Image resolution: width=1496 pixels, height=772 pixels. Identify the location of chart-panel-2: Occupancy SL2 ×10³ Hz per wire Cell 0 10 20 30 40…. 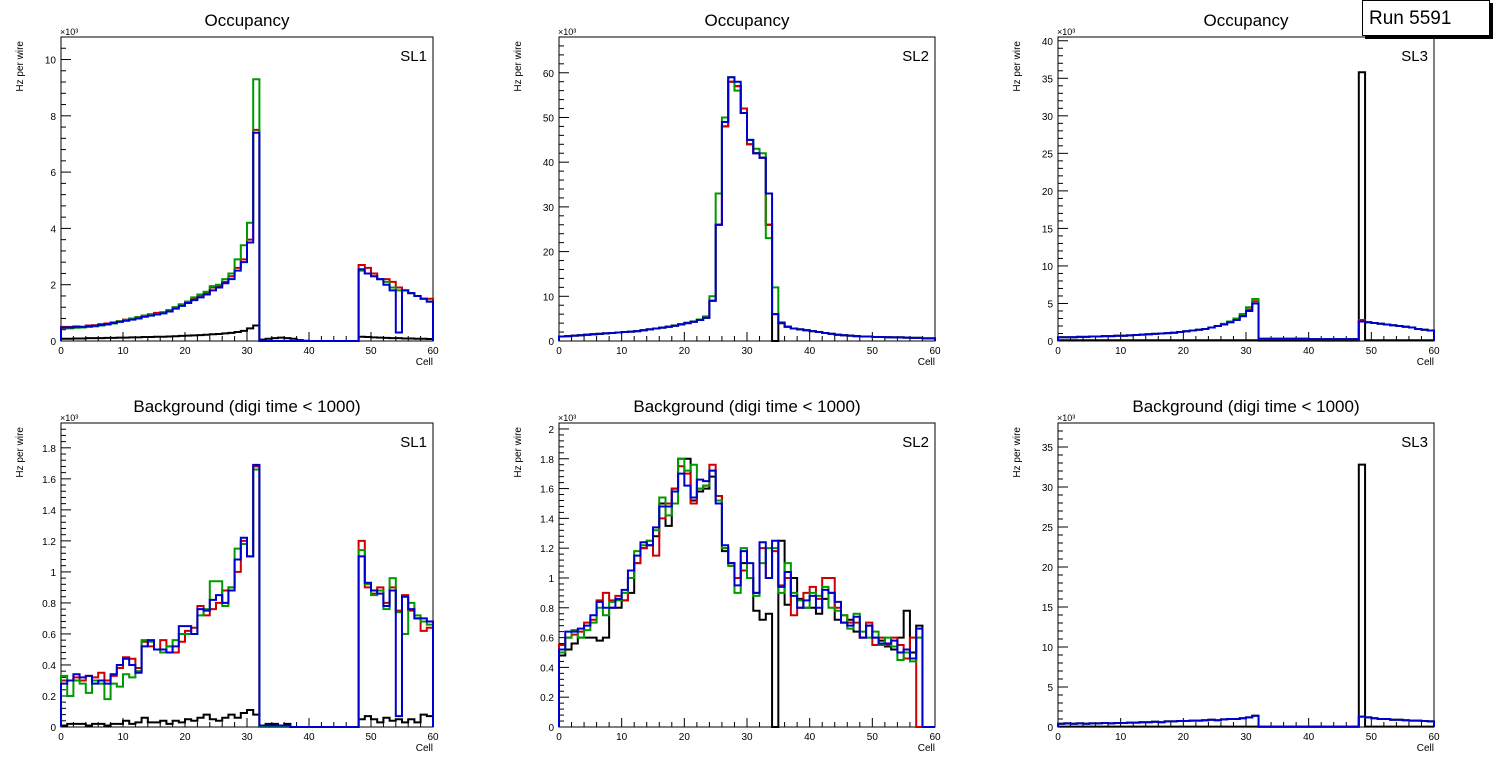
(727, 189).